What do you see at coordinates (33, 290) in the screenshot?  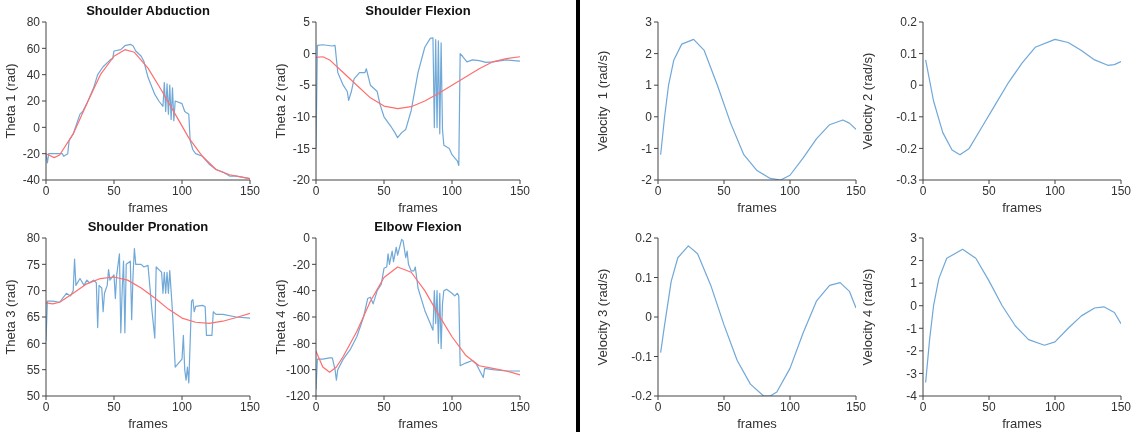 I see `y-tick-label: 70` at bounding box center [33, 290].